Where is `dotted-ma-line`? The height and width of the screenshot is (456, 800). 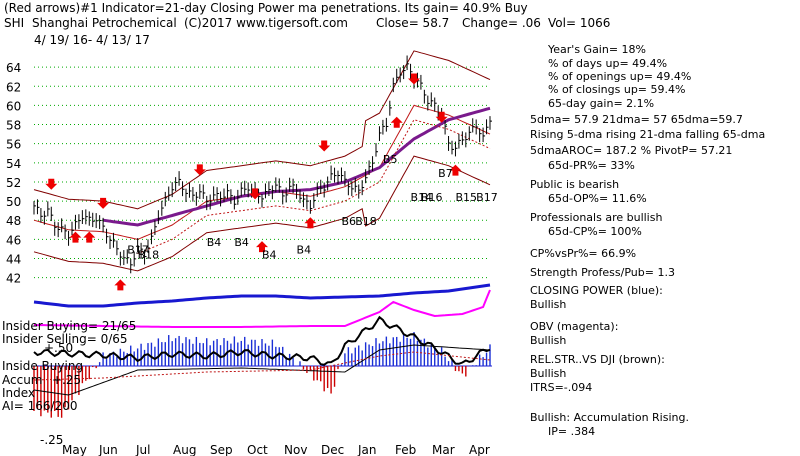 dotted-ma-line is located at coordinates (314, 187).